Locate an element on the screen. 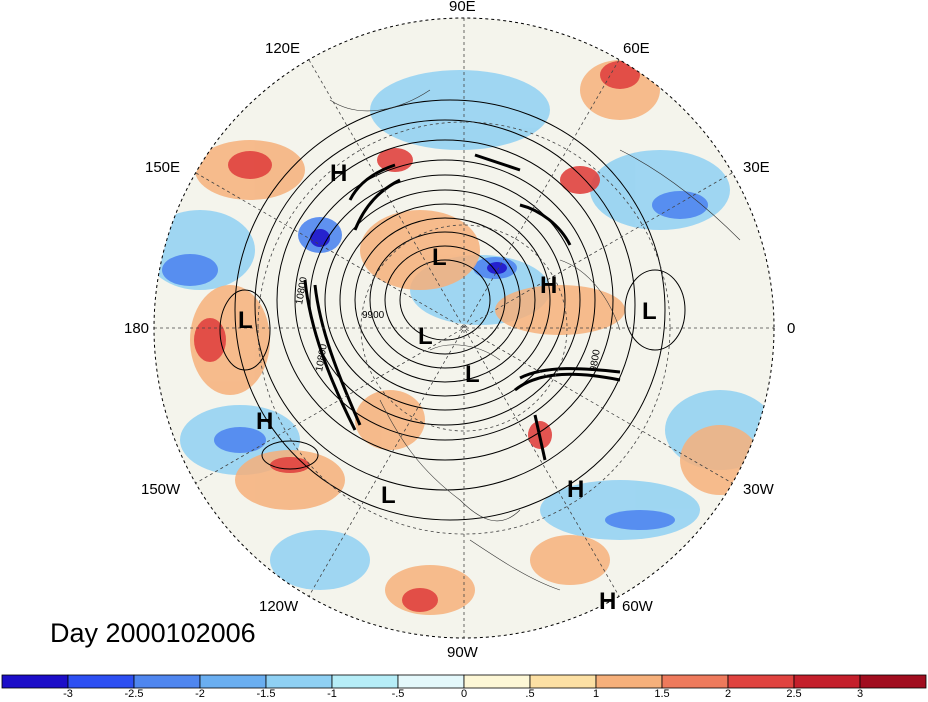 This screenshot has height=702, width=928. lon-label-60e: 60E is located at coordinates (636, 48).